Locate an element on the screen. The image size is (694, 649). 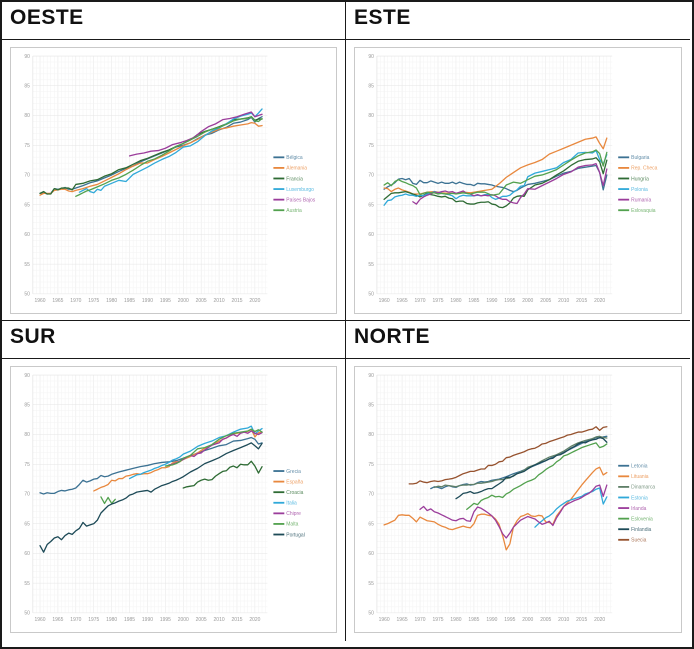
legend-item-francia: Francia is located at coordinates (288, 179).